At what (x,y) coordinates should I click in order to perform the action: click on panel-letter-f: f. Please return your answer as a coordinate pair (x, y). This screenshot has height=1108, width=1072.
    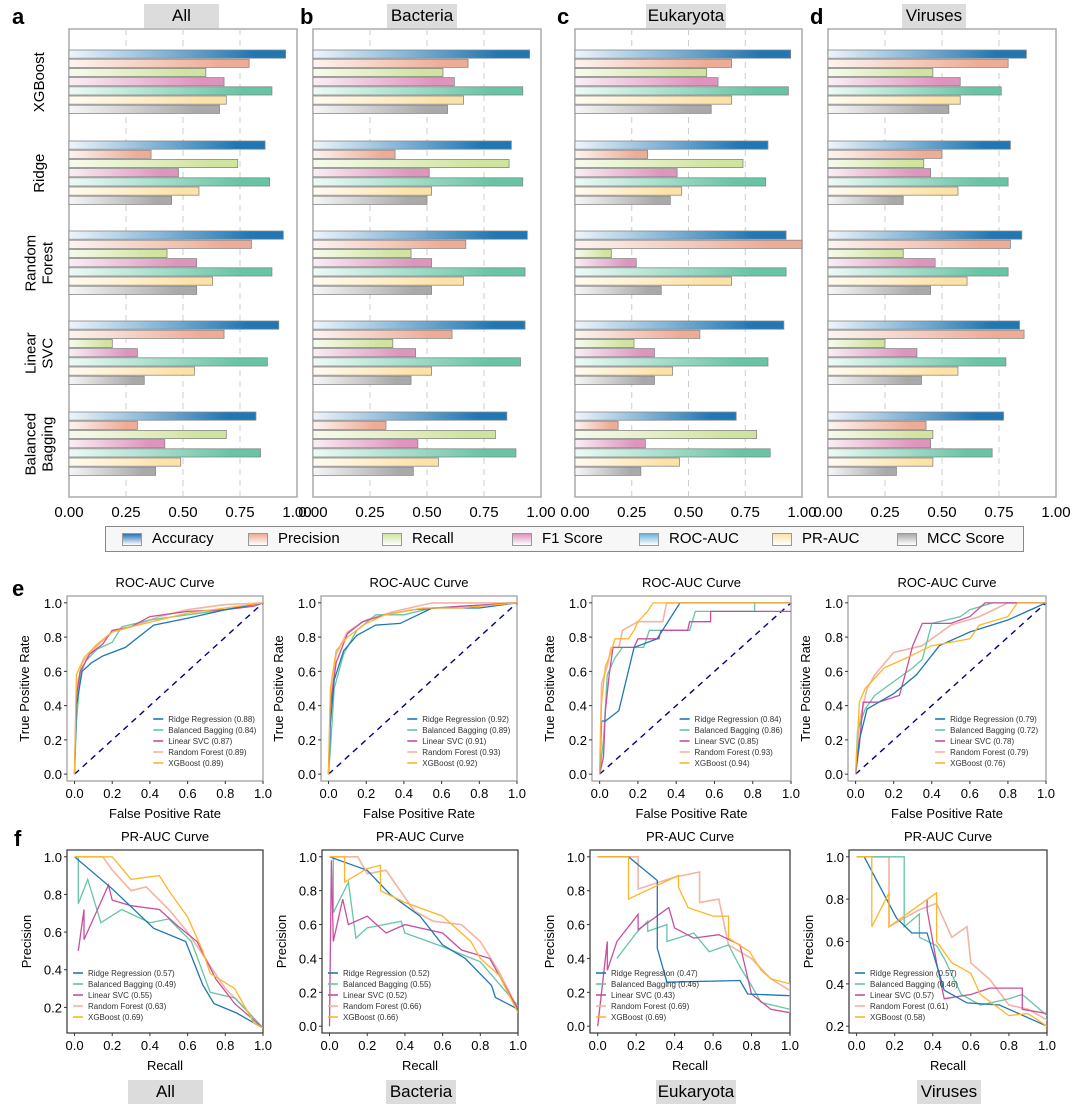
    Looking at the image, I should click on (18, 838).